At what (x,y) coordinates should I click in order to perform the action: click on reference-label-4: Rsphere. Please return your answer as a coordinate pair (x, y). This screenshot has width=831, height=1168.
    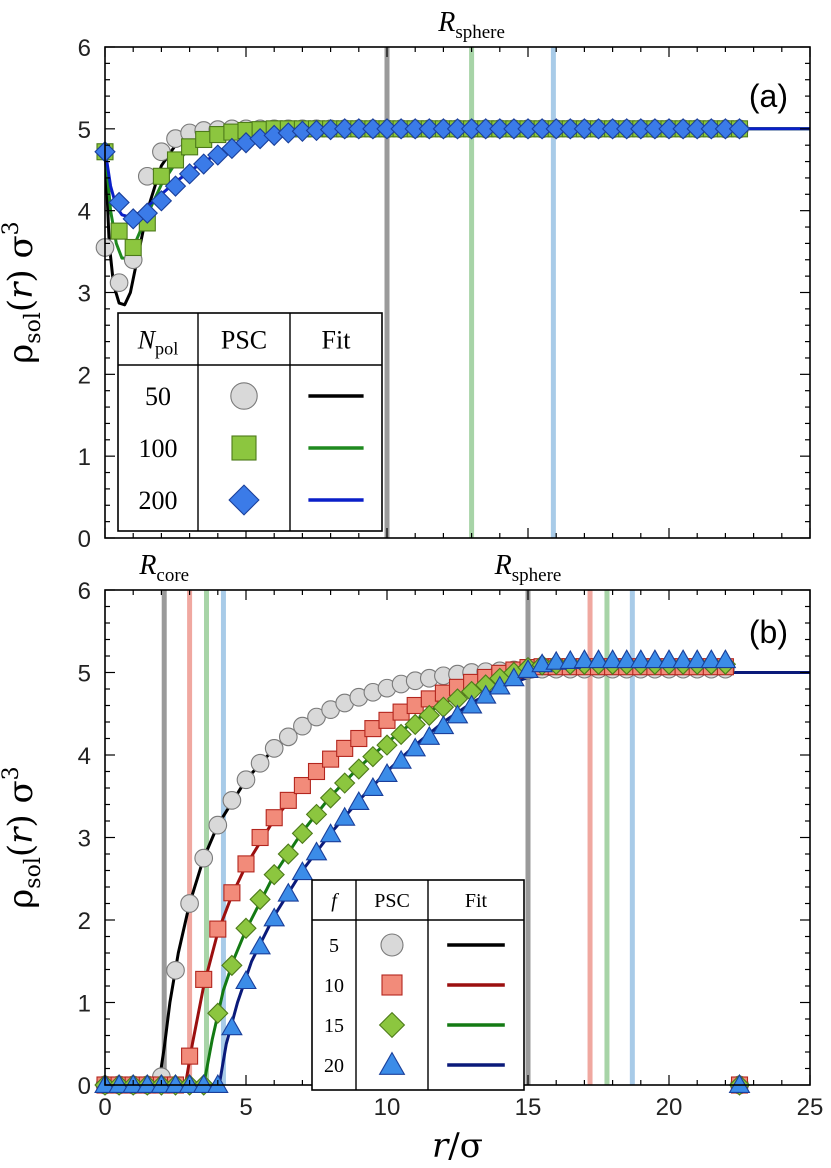
    Looking at the image, I should click on (528, 568).